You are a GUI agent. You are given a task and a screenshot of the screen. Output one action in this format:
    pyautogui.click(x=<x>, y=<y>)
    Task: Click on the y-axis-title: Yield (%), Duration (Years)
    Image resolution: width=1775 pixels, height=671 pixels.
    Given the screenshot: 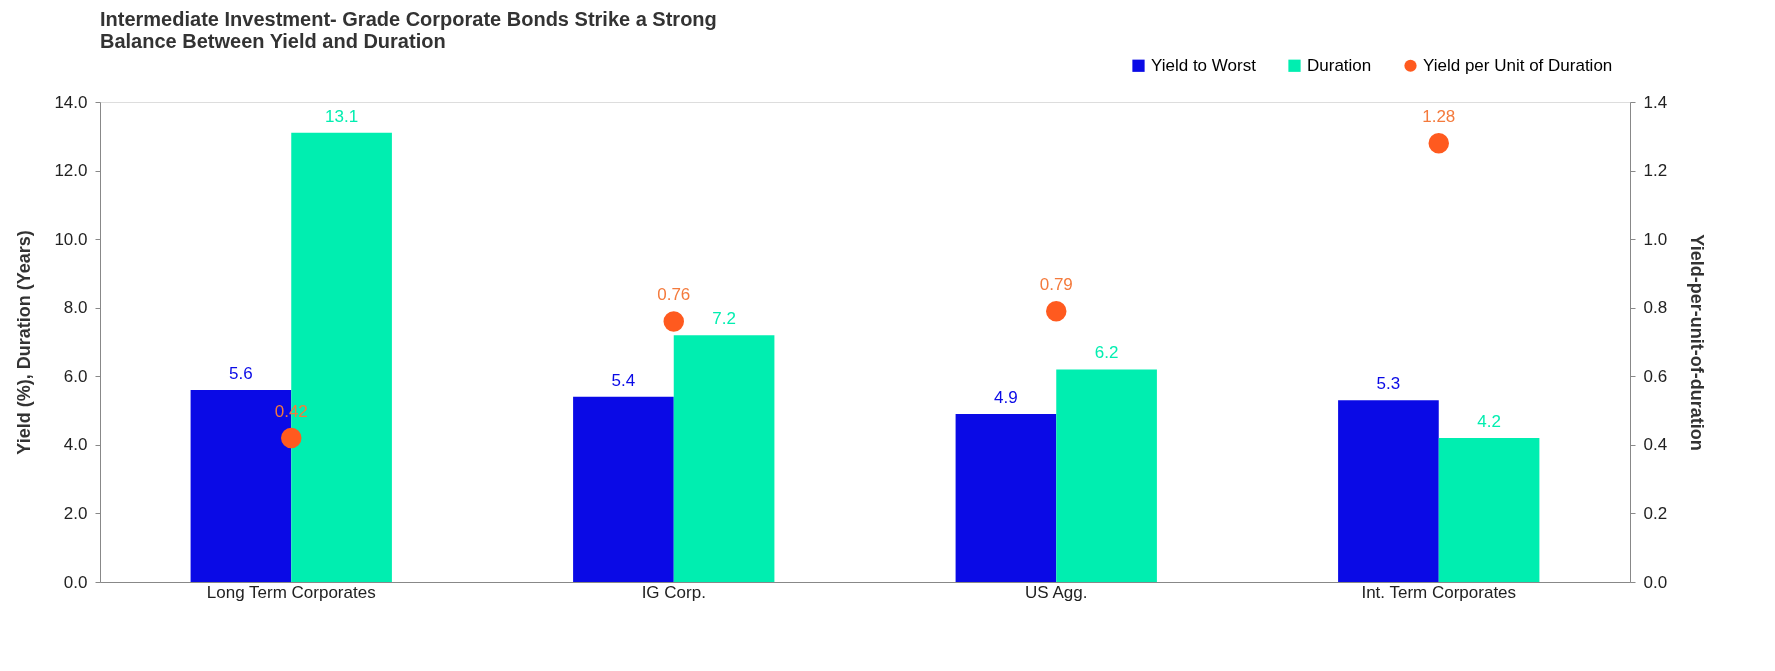 What is the action you would take?
    pyautogui.click(x=24, y=342)
    